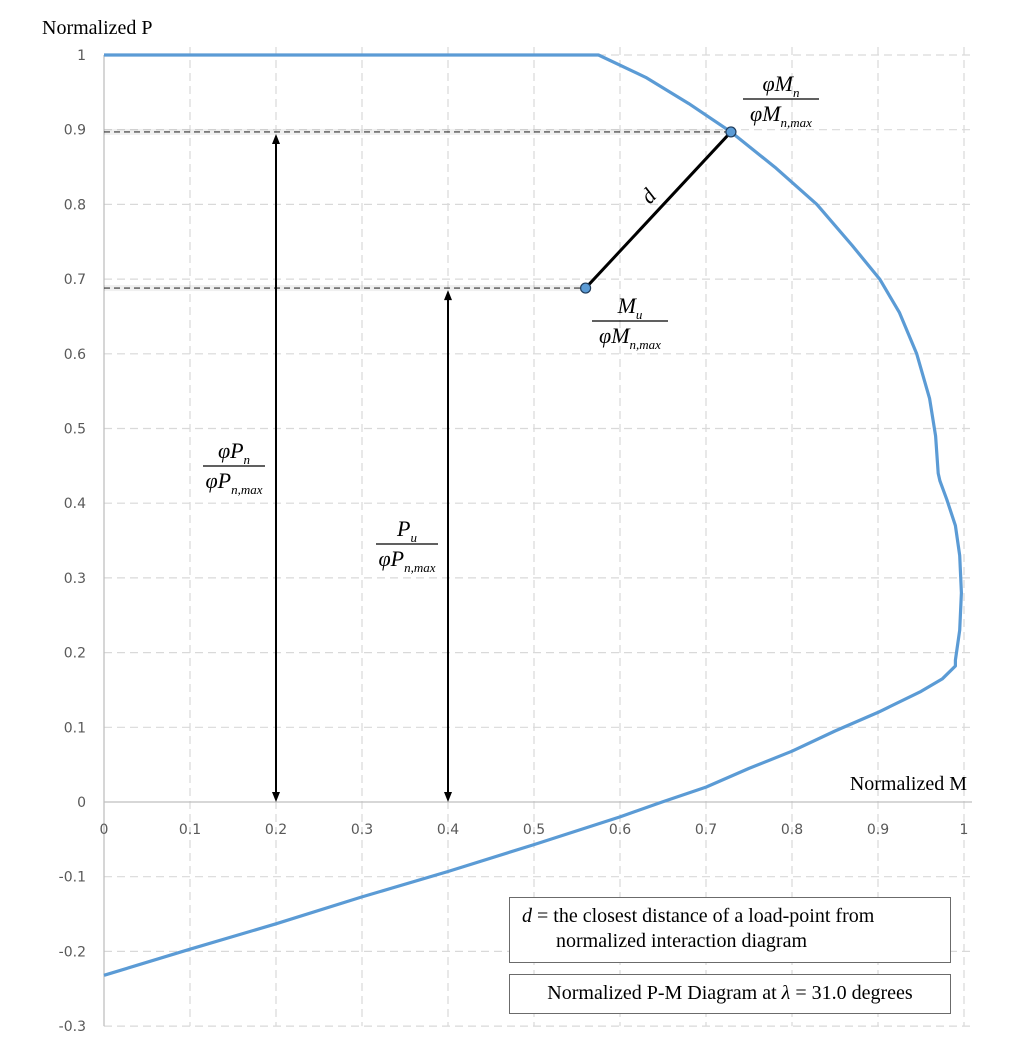 The height and width of the screenshot is (1064, 1010). What do you see at coordinates (781, 85) in the screenshot?
I see `svg-text: φMn` at bounding box center [781, 85].